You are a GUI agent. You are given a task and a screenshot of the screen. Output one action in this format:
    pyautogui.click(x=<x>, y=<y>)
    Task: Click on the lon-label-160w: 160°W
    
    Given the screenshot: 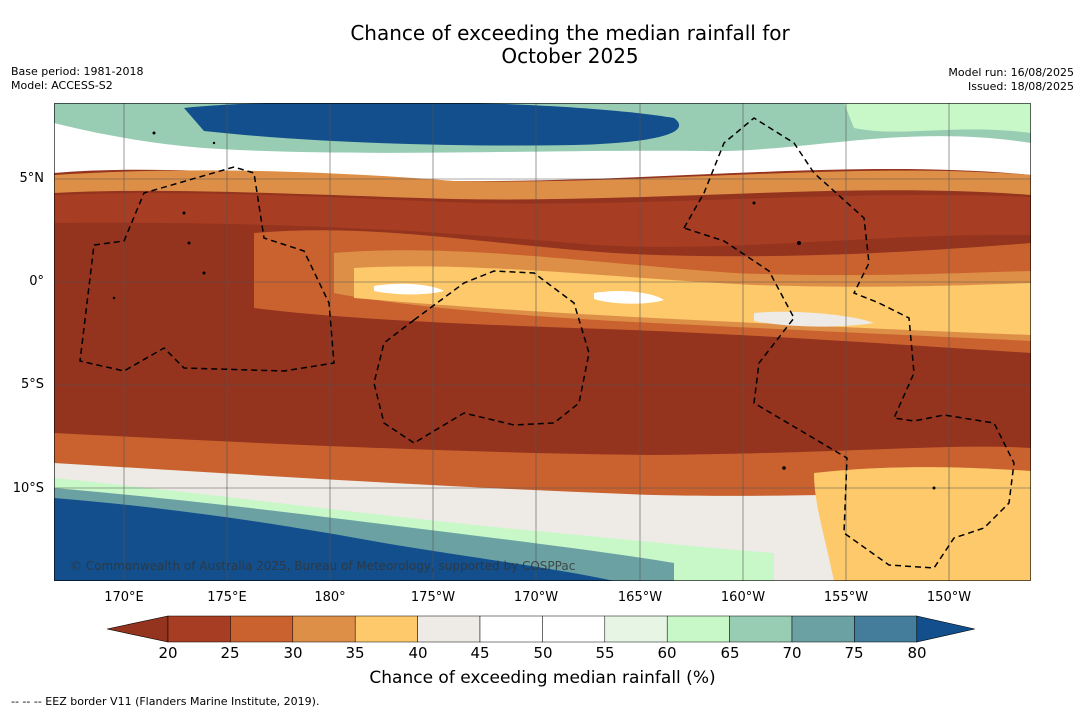 What is the action you would take?
    pyautogui.click(x=743, y=597)
    